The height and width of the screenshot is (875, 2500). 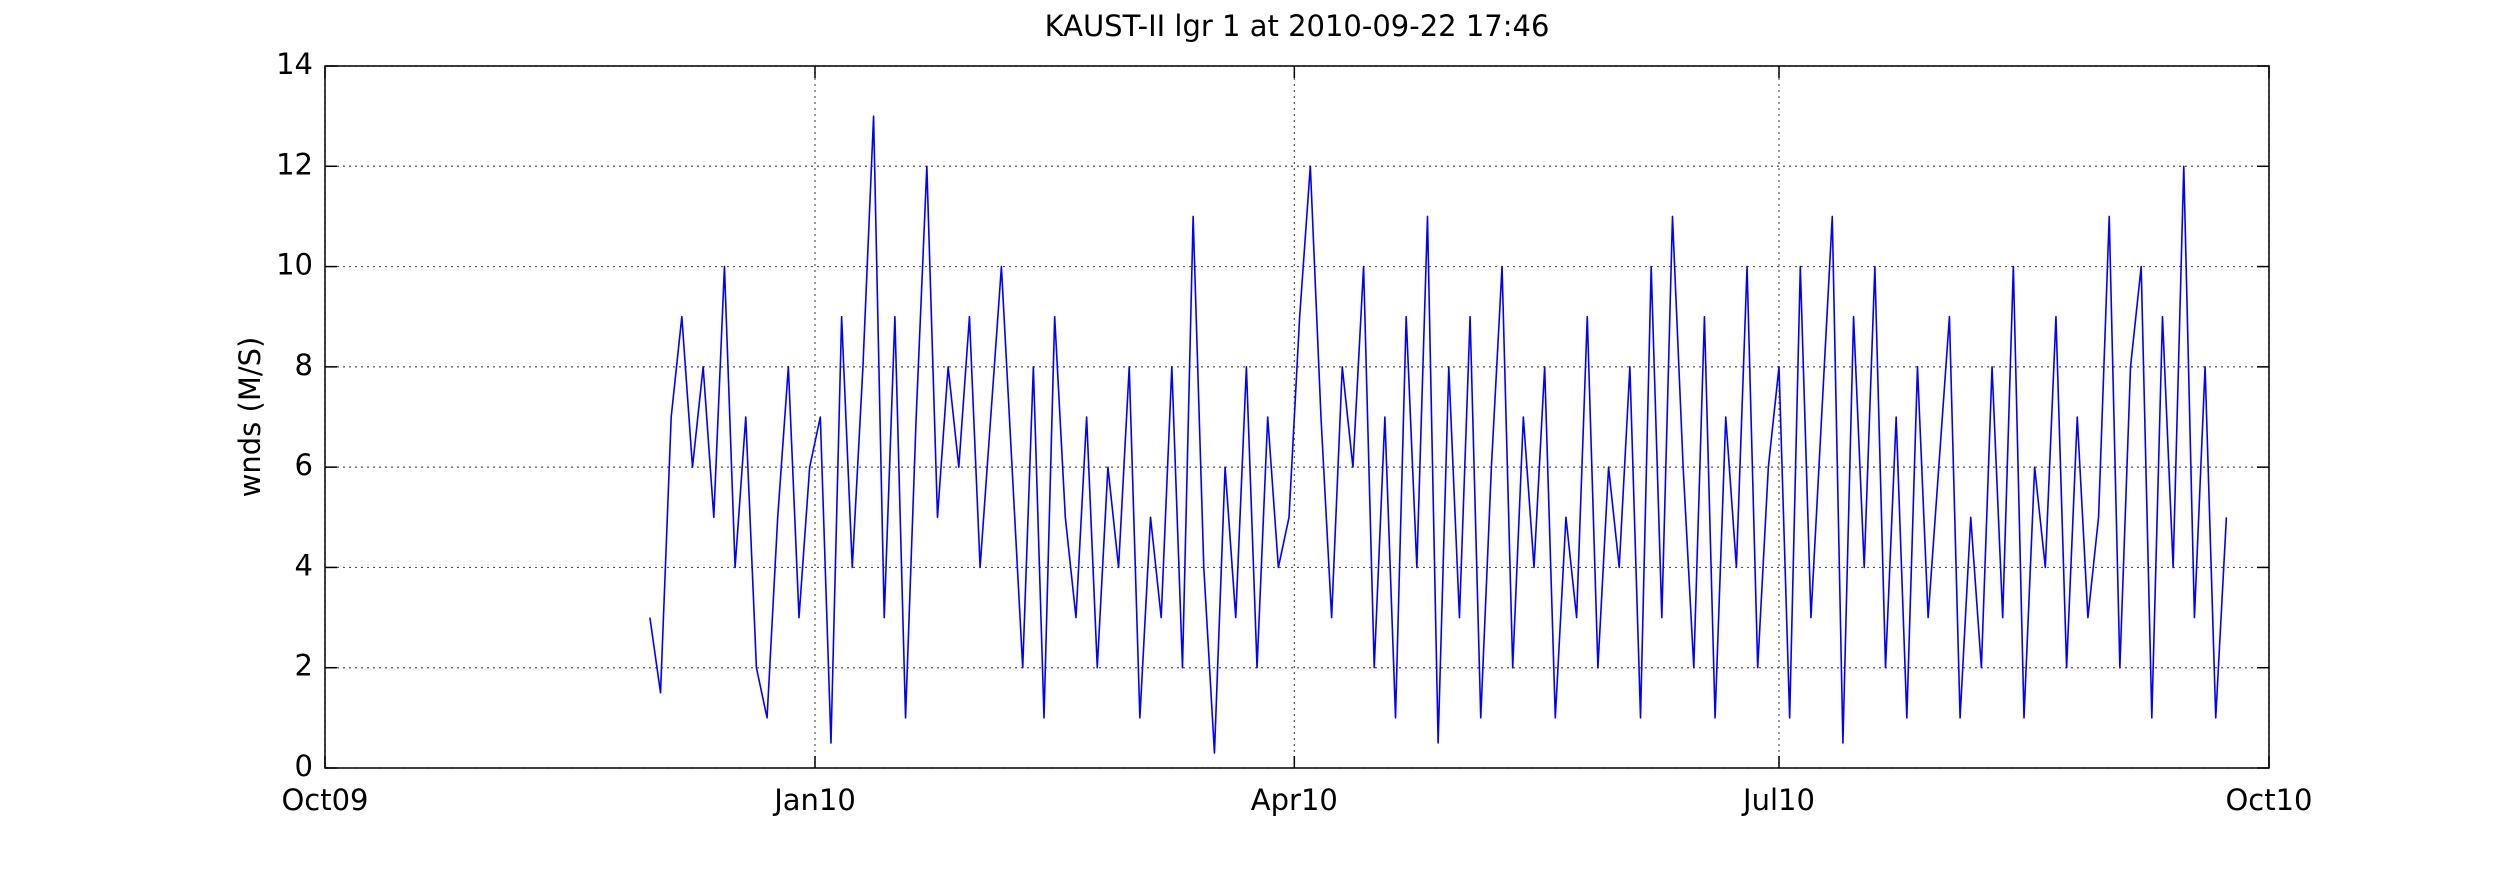 What do you see at coordinates (294, 64) in the screenshot?
I see `y-tick-label: 14` at bounding box center [294, 64].